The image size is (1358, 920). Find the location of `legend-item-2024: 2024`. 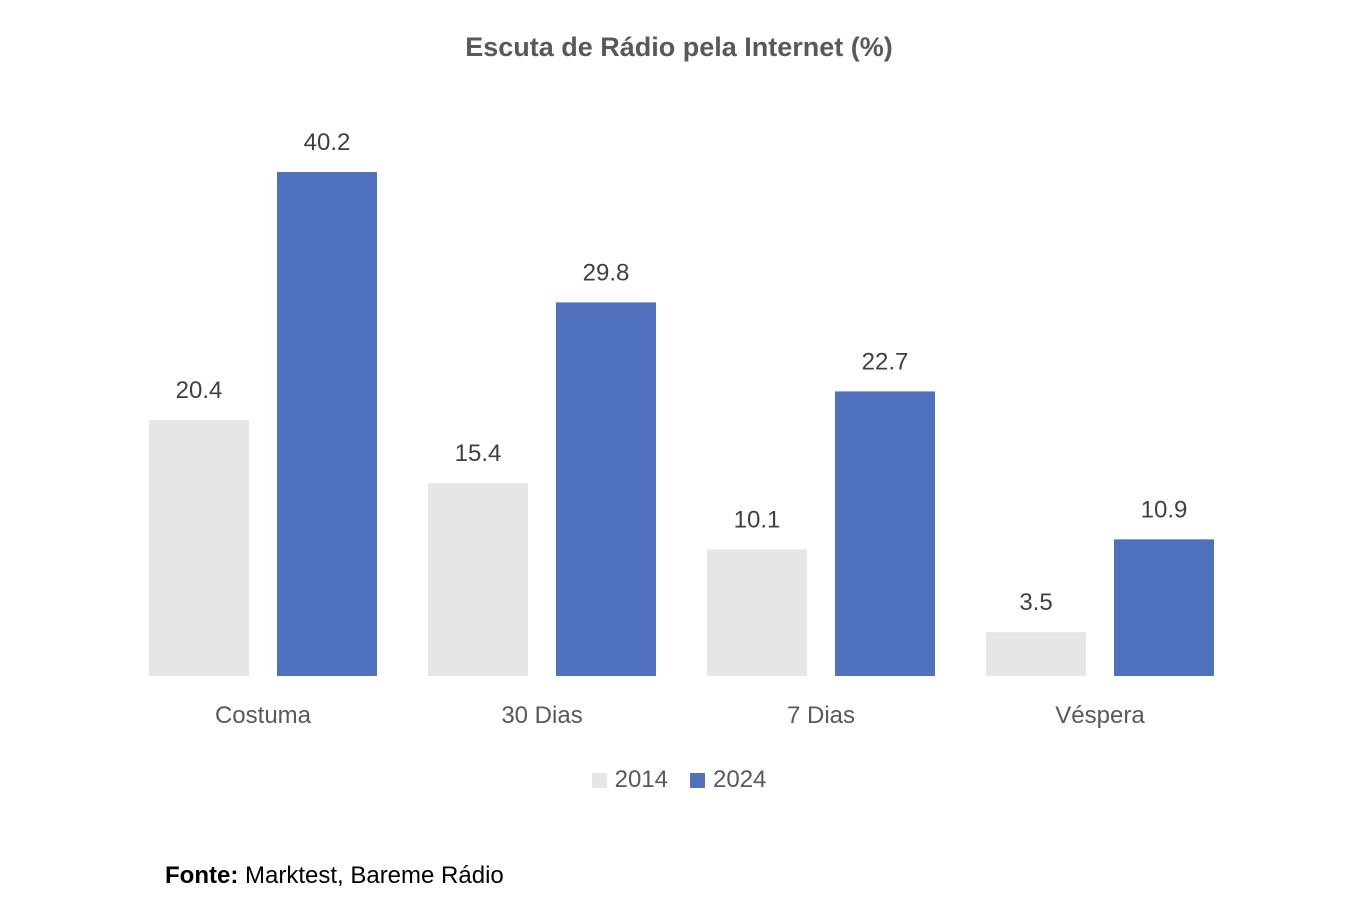

legend-item-2024: 2024 is located at coordinates (728, 780).